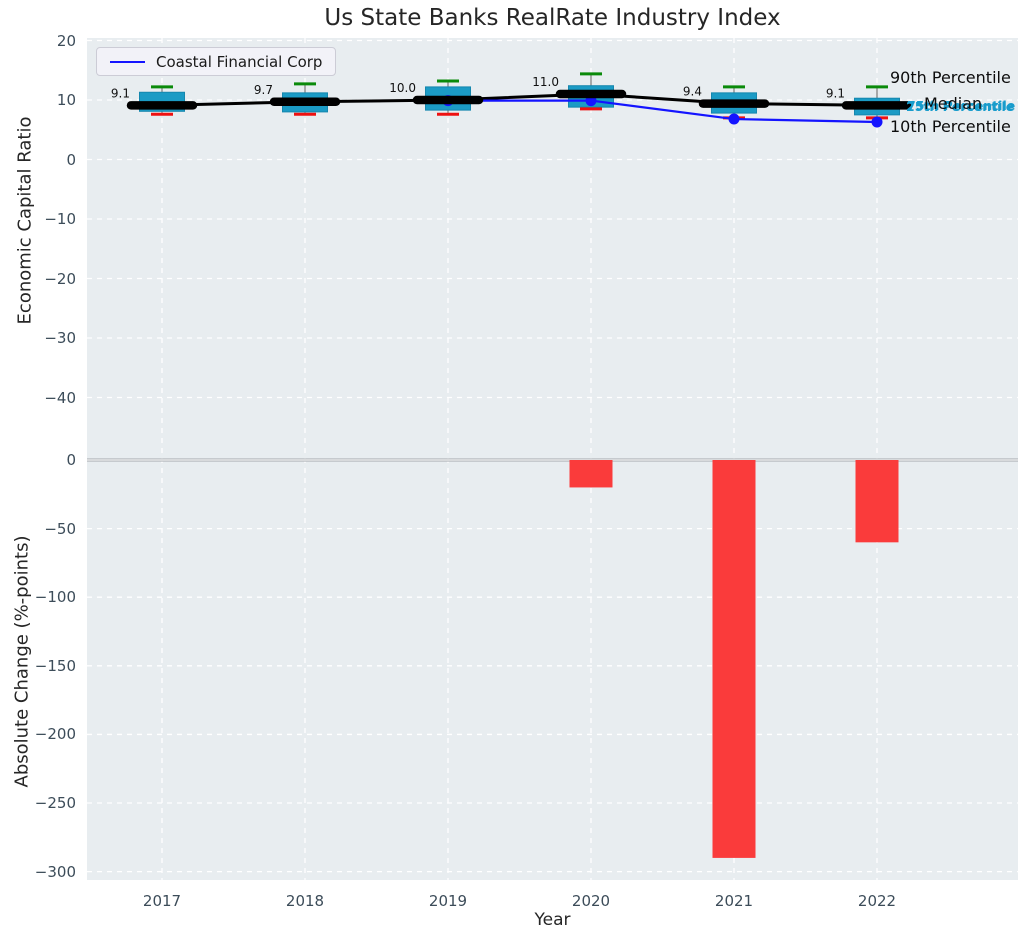 The height and width of the screenshot is (942, 1029). Describe the element at coordinates (734, 901) in the screenshot. I see `x-tick-label: 2021` at that location.